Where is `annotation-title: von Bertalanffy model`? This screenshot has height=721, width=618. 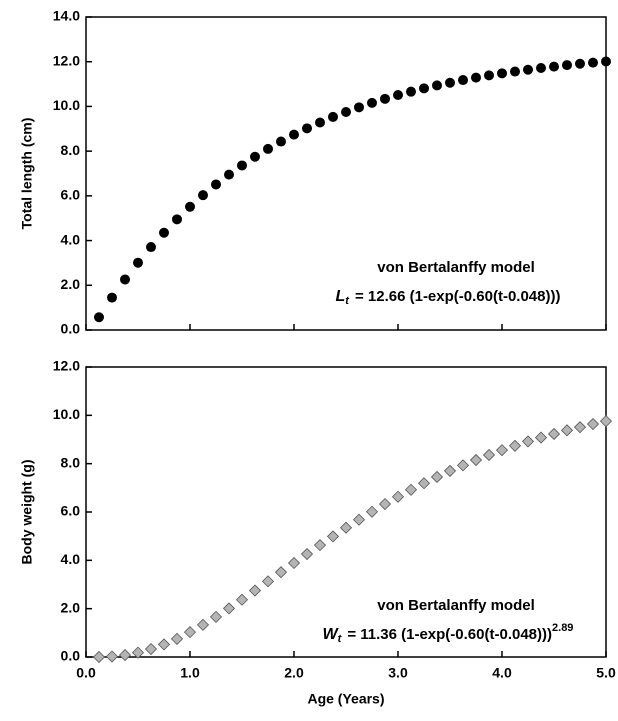
annotation-title: von Bertalanffy model is located at coordinates (456, 267).